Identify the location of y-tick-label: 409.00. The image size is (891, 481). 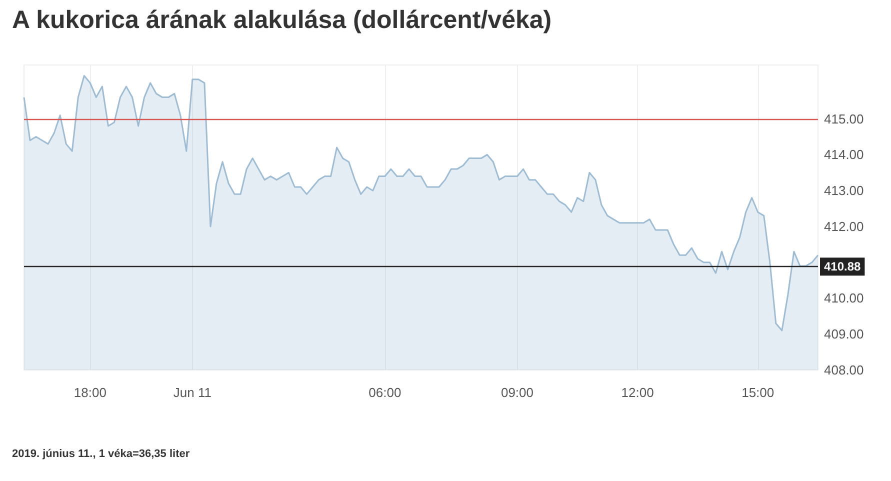
(844, 334).